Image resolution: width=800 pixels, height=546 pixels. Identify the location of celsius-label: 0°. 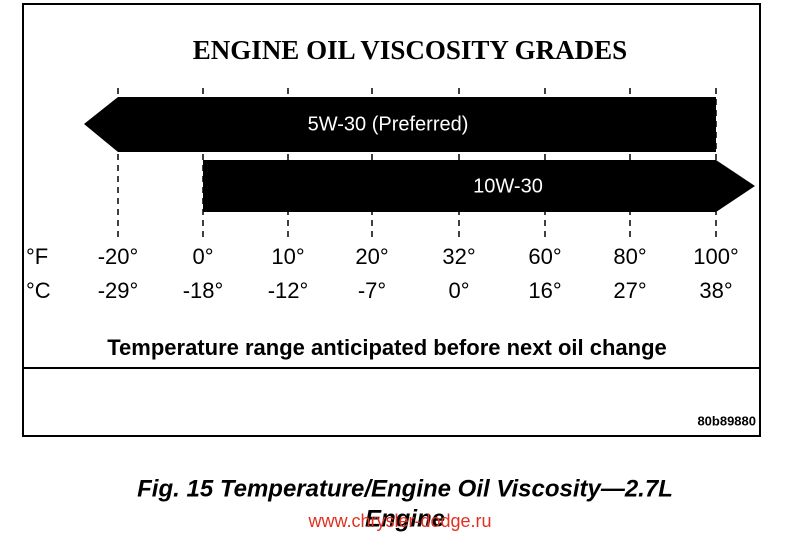
(458, 290).